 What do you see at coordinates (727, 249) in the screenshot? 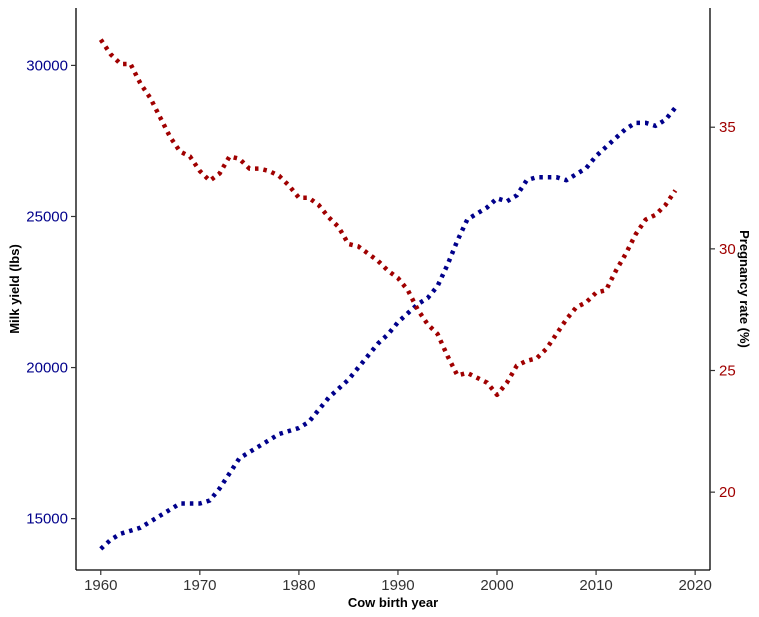
I see `y-right-tick-label: 30` at bounding box center [727, 249].